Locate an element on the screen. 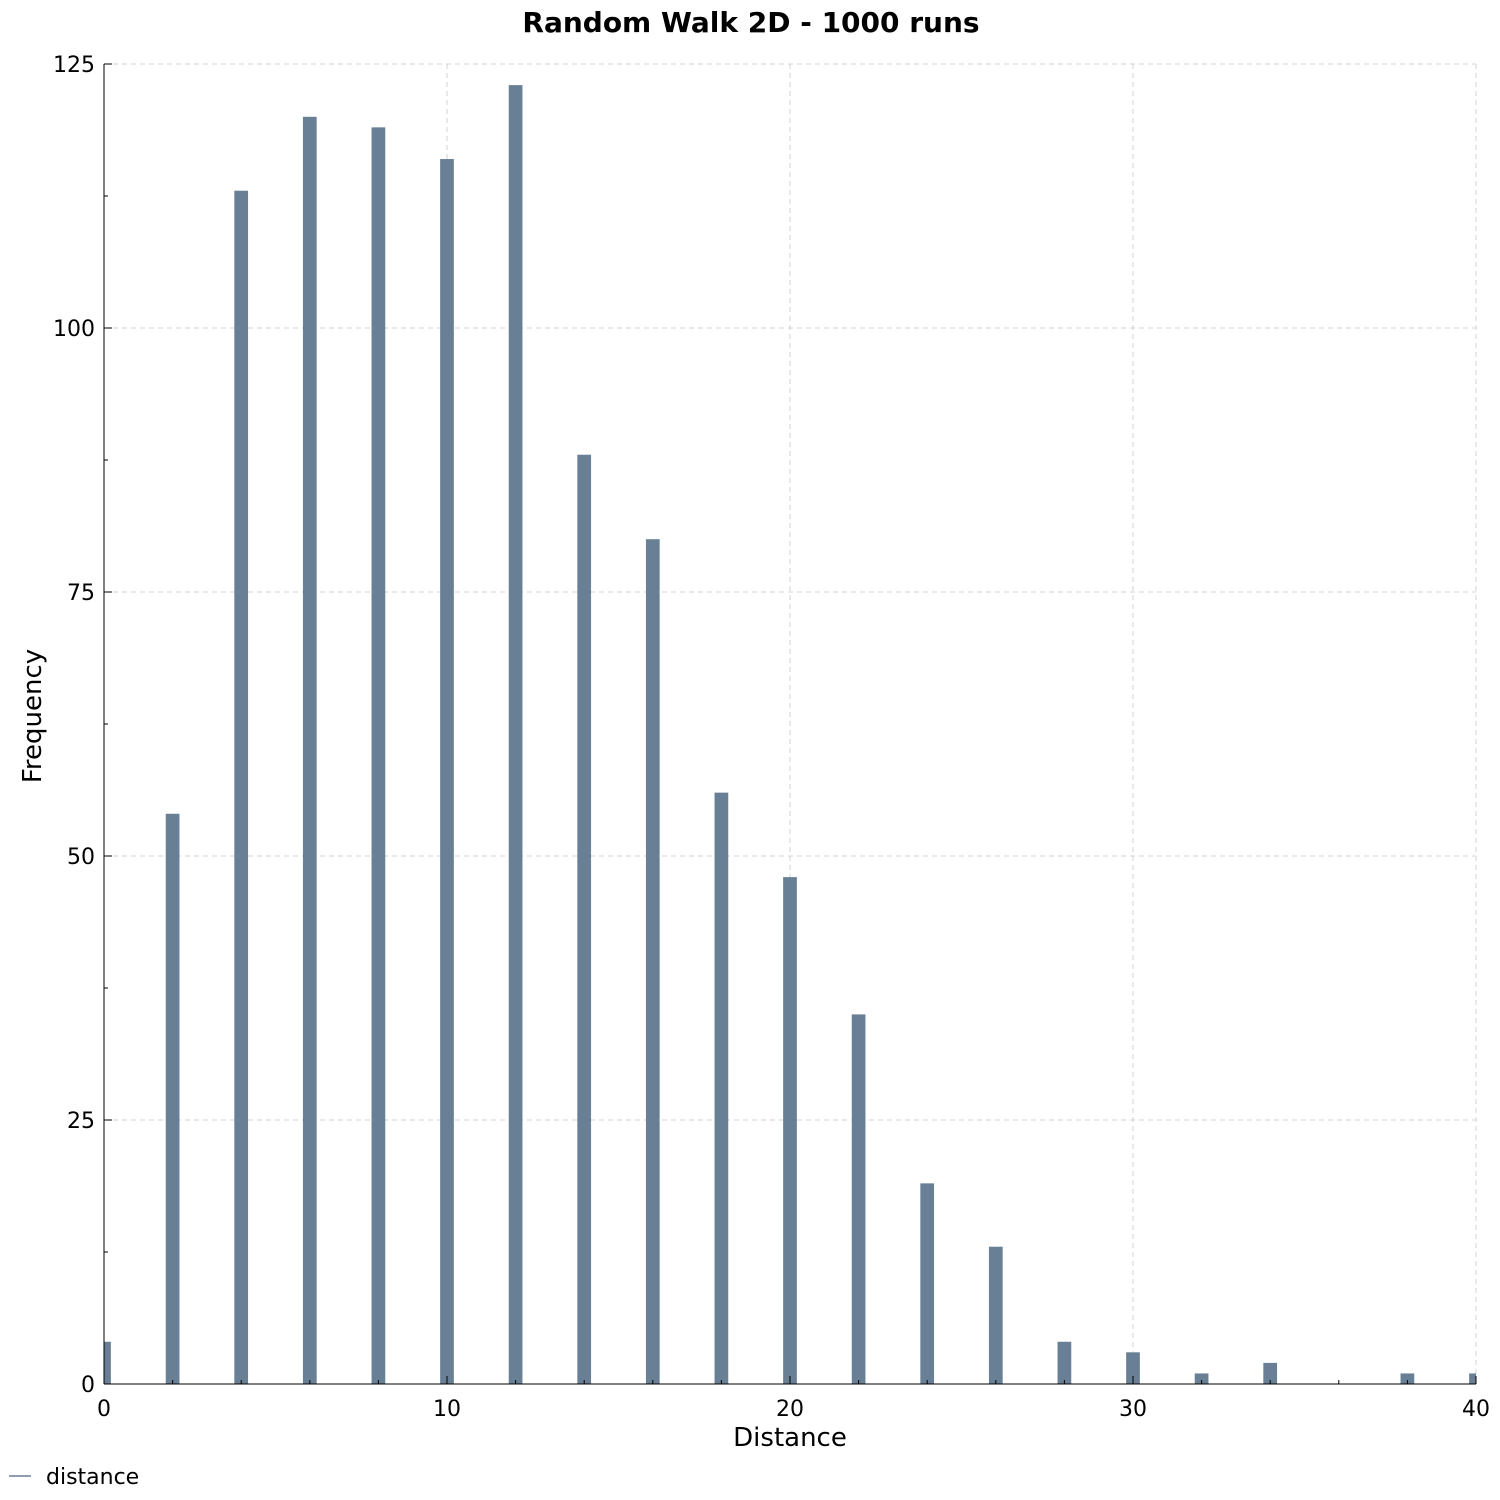  y-tick-label: 25 is located at coordinates (81, 1121).